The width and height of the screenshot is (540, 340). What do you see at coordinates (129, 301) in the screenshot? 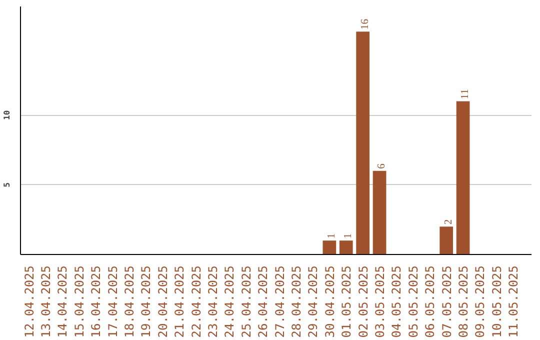
I see `x-tick-label: 18.04.2025` at bounding box center [129, 301].